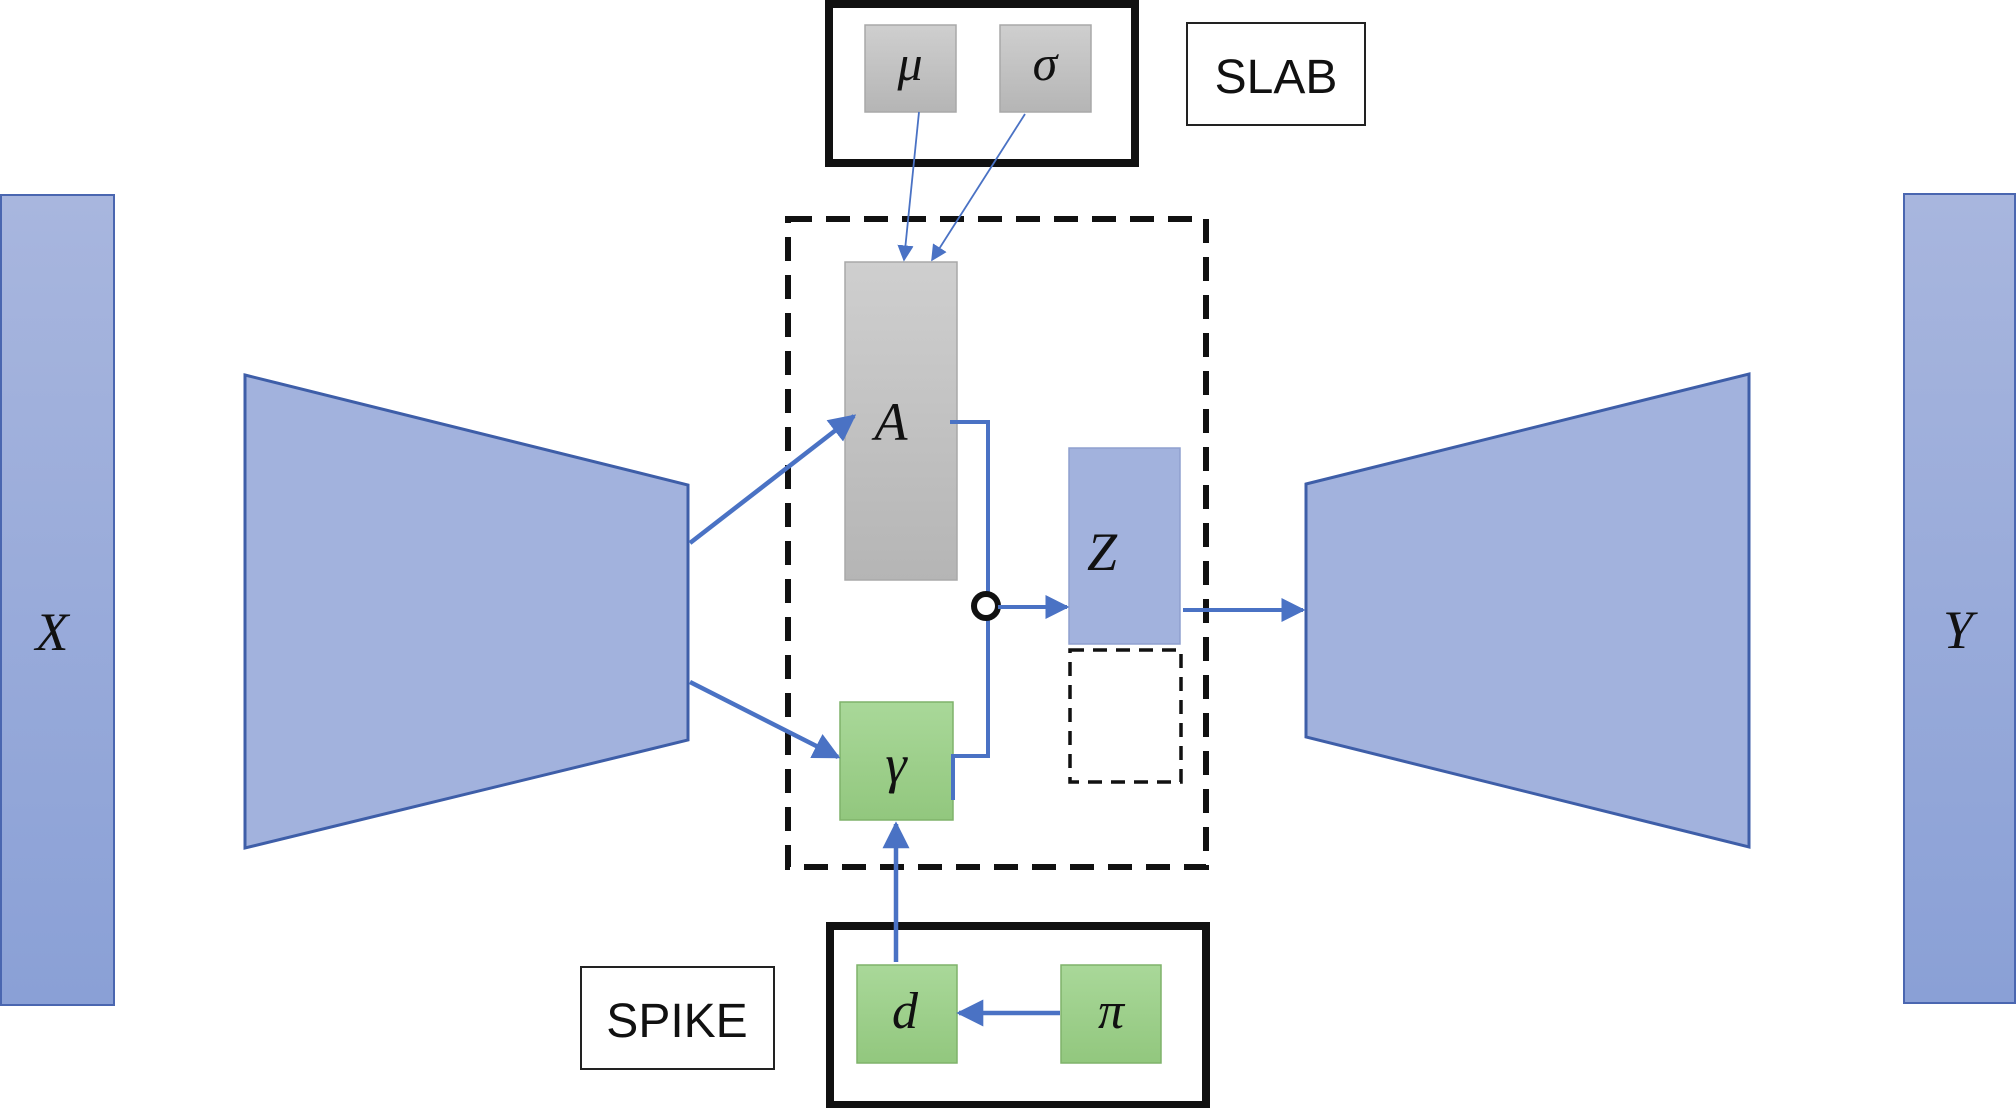 This screenshot has height=1108, width=2016. Describe the element at coordinates (1018, 1015) in the screenshot. I see `spike-parameter-box: d π` at that location.